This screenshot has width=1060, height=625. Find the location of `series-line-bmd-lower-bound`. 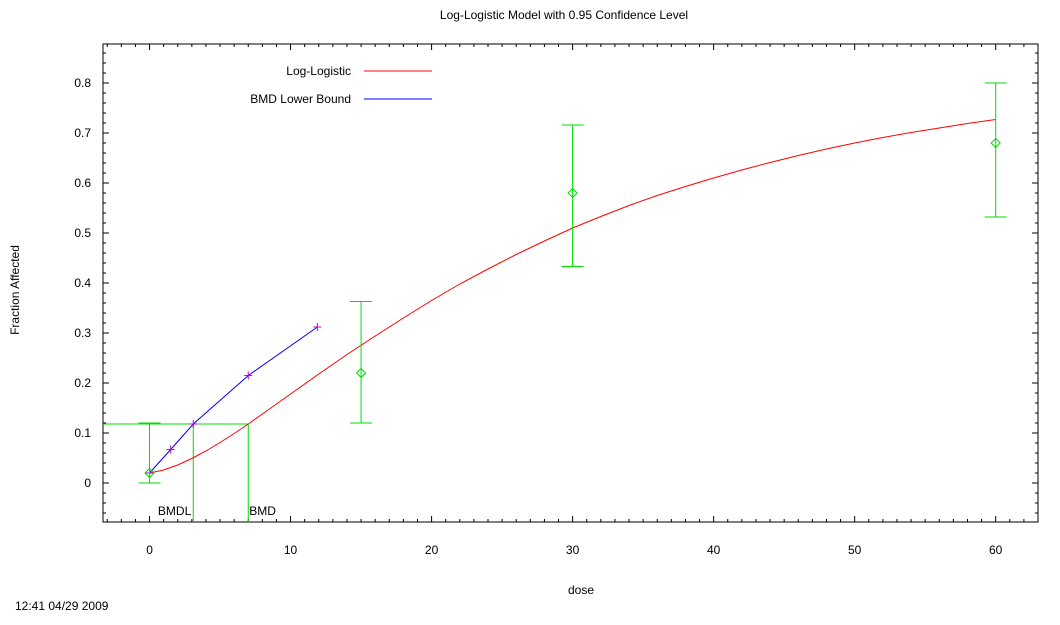

series-line-bmd-lower-bound is located at coordinates (233, 400).